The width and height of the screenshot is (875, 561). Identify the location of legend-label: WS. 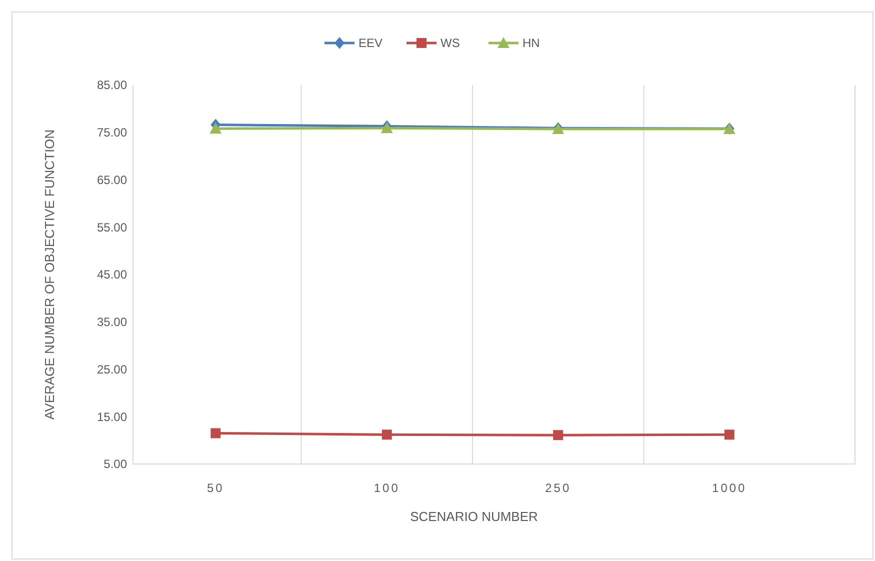
(450, 43).